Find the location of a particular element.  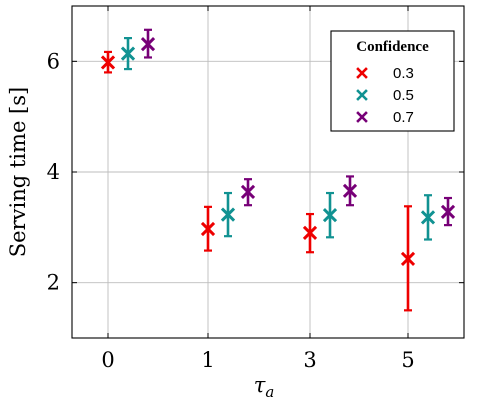

x-axis-label-subscript: a is located at coordinates (269, 392).